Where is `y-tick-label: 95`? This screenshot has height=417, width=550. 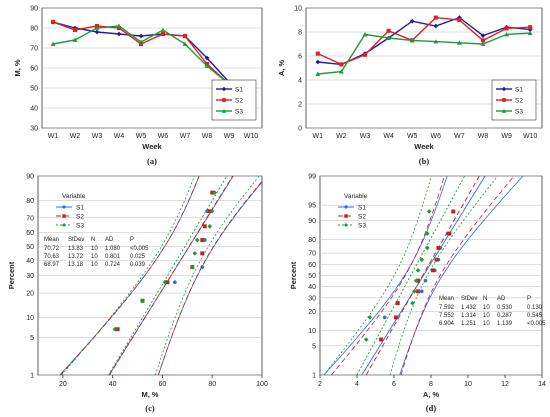 y-tick-label: 95 is located at coordinates (312, 206).